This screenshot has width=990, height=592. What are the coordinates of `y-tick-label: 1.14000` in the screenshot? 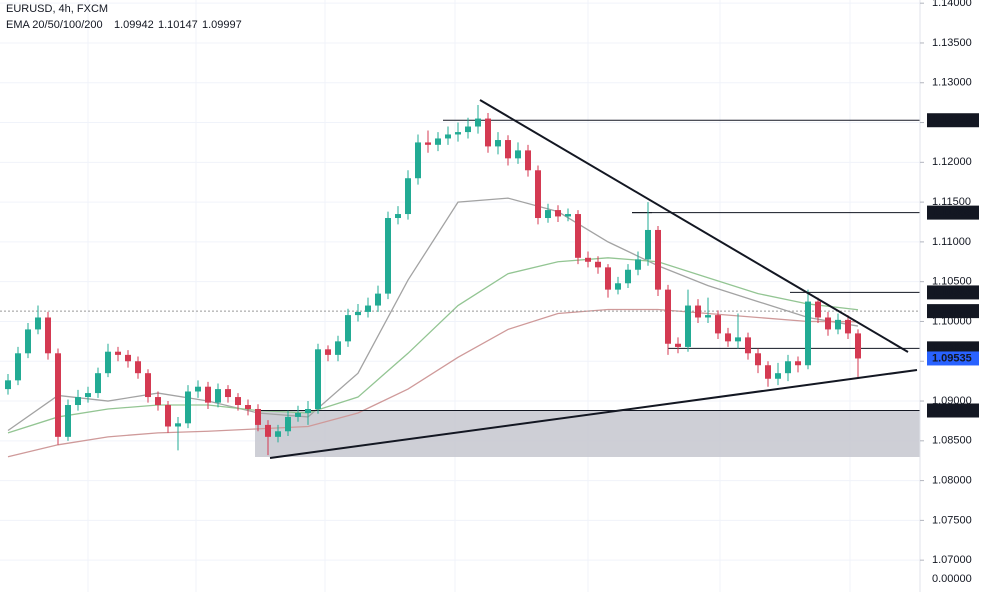 It's located at (952, 4).